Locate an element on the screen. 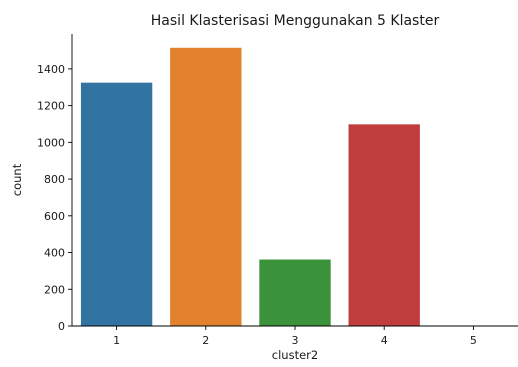  y-tick-label: 200 is located at coordinates (54, 289).